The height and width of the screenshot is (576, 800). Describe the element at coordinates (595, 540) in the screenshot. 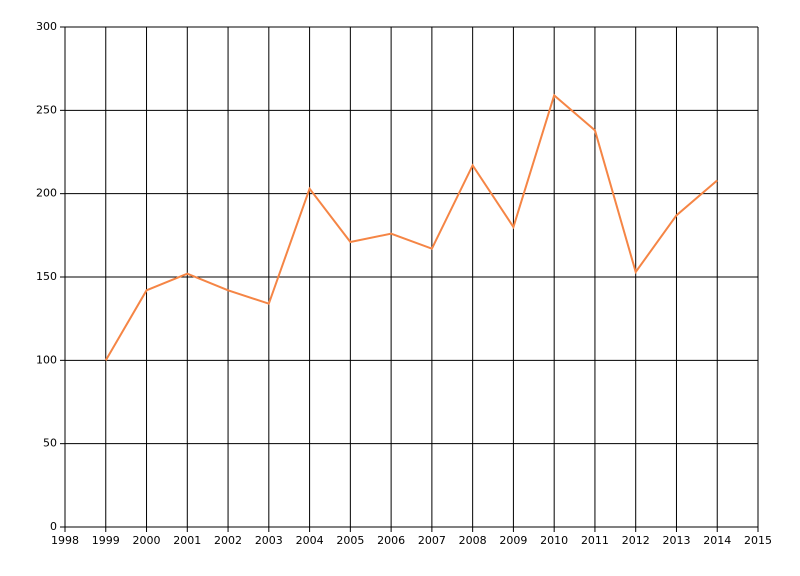

I see `x-tick-label: 2011` at that location.